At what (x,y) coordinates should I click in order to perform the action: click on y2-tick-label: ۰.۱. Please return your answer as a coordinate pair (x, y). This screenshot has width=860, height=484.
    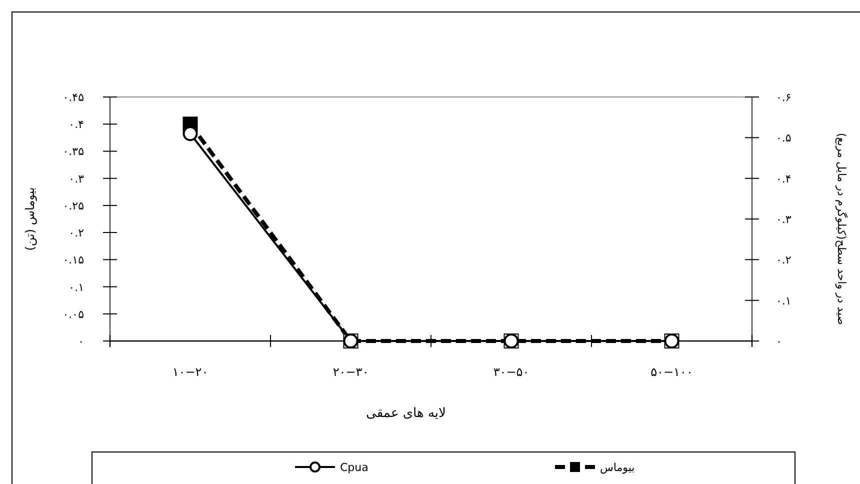
    Looking at the image, I should click on (784, 301).